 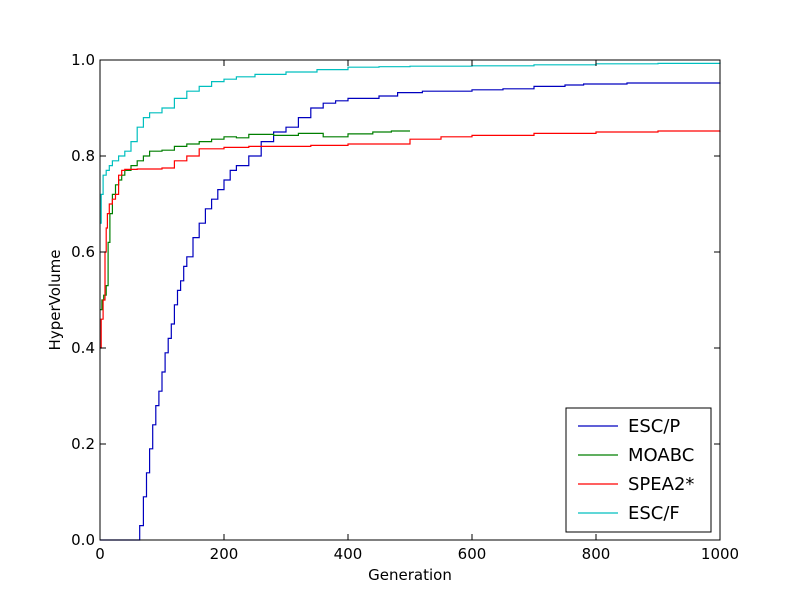 I want to click on y-tick-label: 0.8, so click(x=83, y=156).